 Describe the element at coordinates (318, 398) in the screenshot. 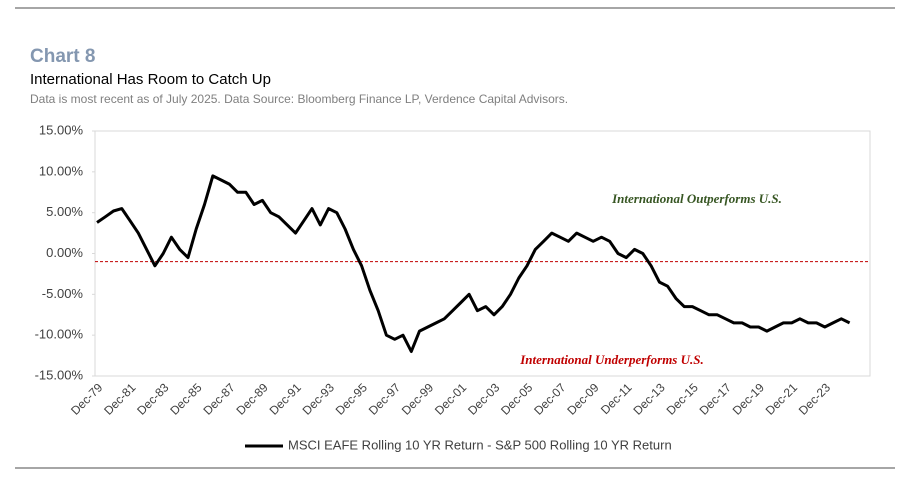

I see `x-tick-label: Dec-93` at that location.